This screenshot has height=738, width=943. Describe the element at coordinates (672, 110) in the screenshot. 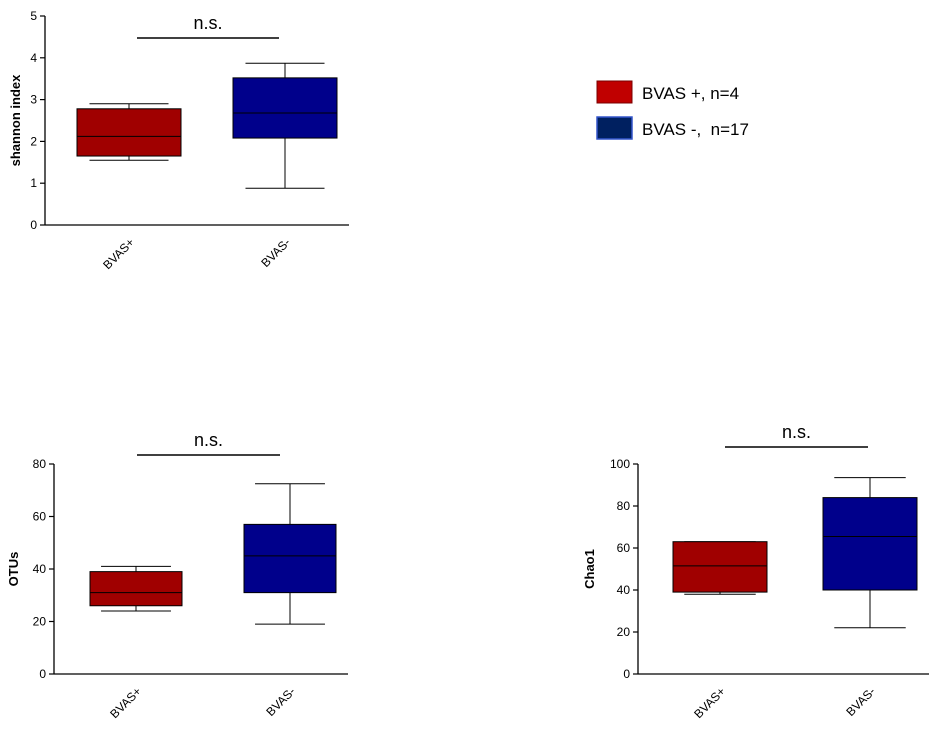

I see `legend: BVAS +, n=4 BVAS -, n=17` at that location.